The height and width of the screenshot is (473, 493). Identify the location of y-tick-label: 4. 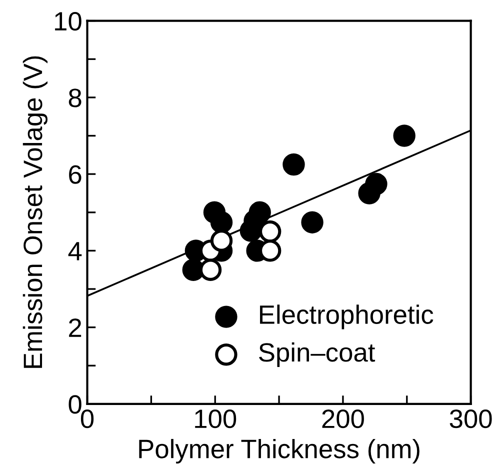
(75, 251).